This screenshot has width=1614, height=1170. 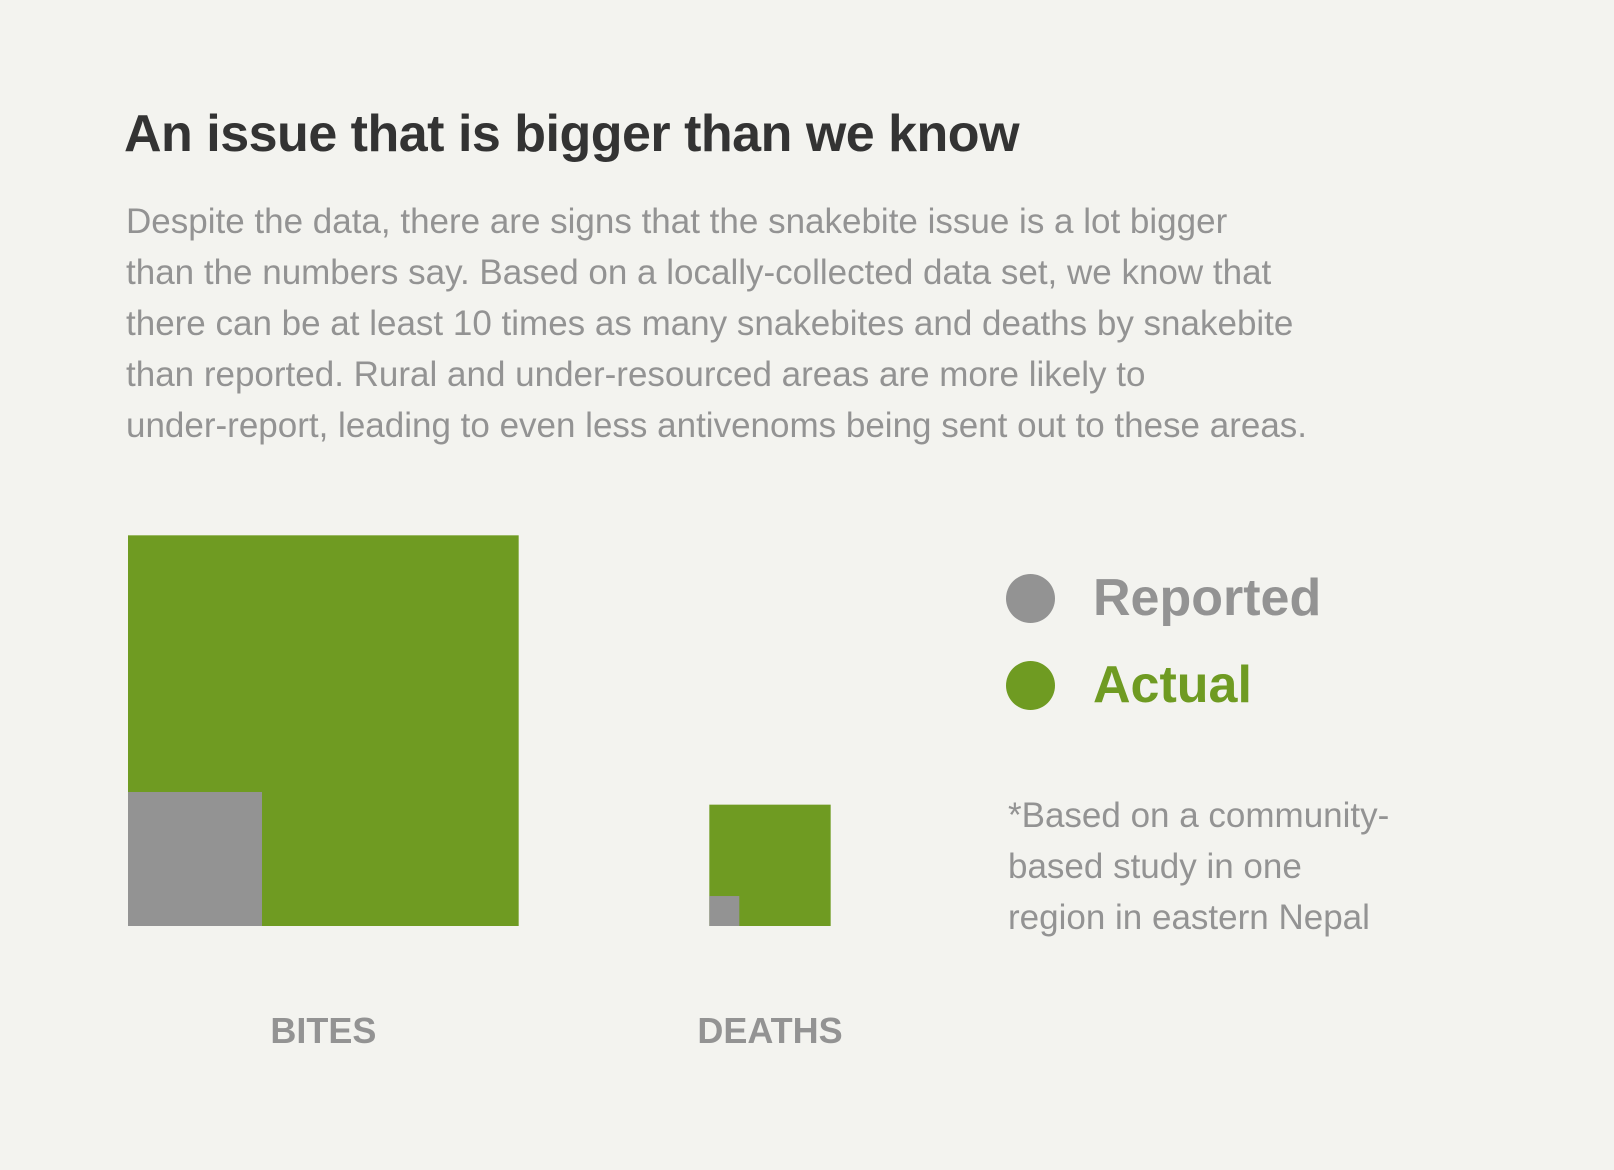 I want to click on reported-square-bites, so click(x=195, y=859).